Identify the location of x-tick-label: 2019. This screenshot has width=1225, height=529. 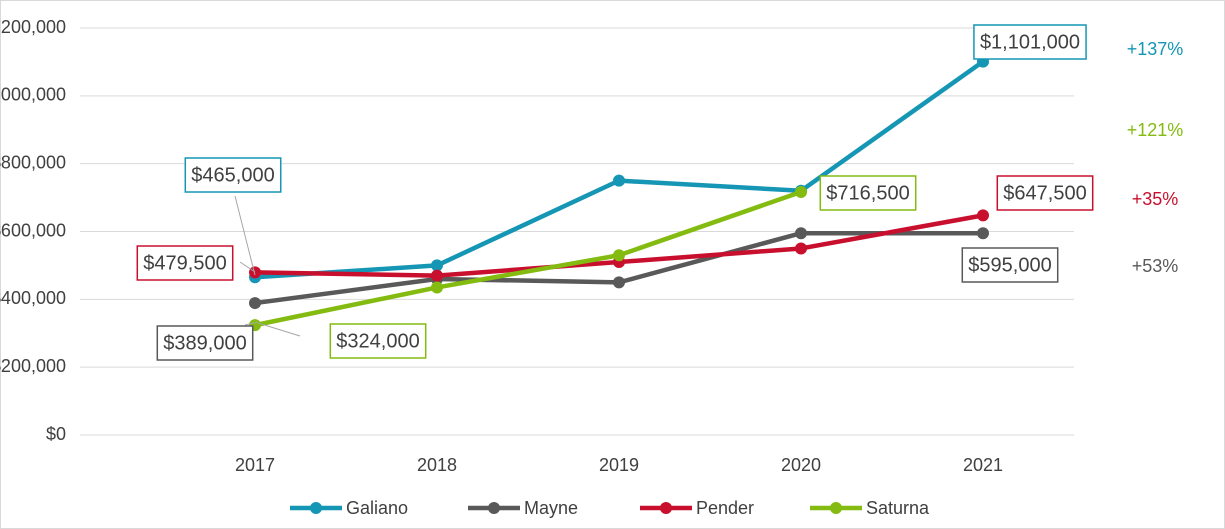
(619, 465).